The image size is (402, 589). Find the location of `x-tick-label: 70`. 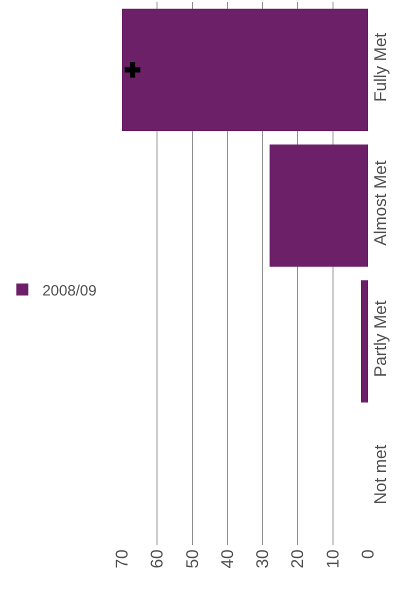

x-tick-label: 70 is located at coordinates (122, 558).